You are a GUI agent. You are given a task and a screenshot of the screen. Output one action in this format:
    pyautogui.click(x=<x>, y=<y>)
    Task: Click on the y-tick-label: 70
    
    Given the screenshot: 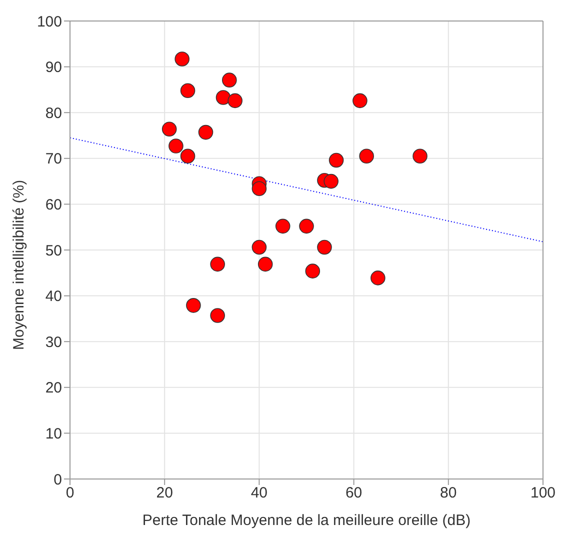 What is the action you would take?
    pyautogui.click(x=53, y=159)
    